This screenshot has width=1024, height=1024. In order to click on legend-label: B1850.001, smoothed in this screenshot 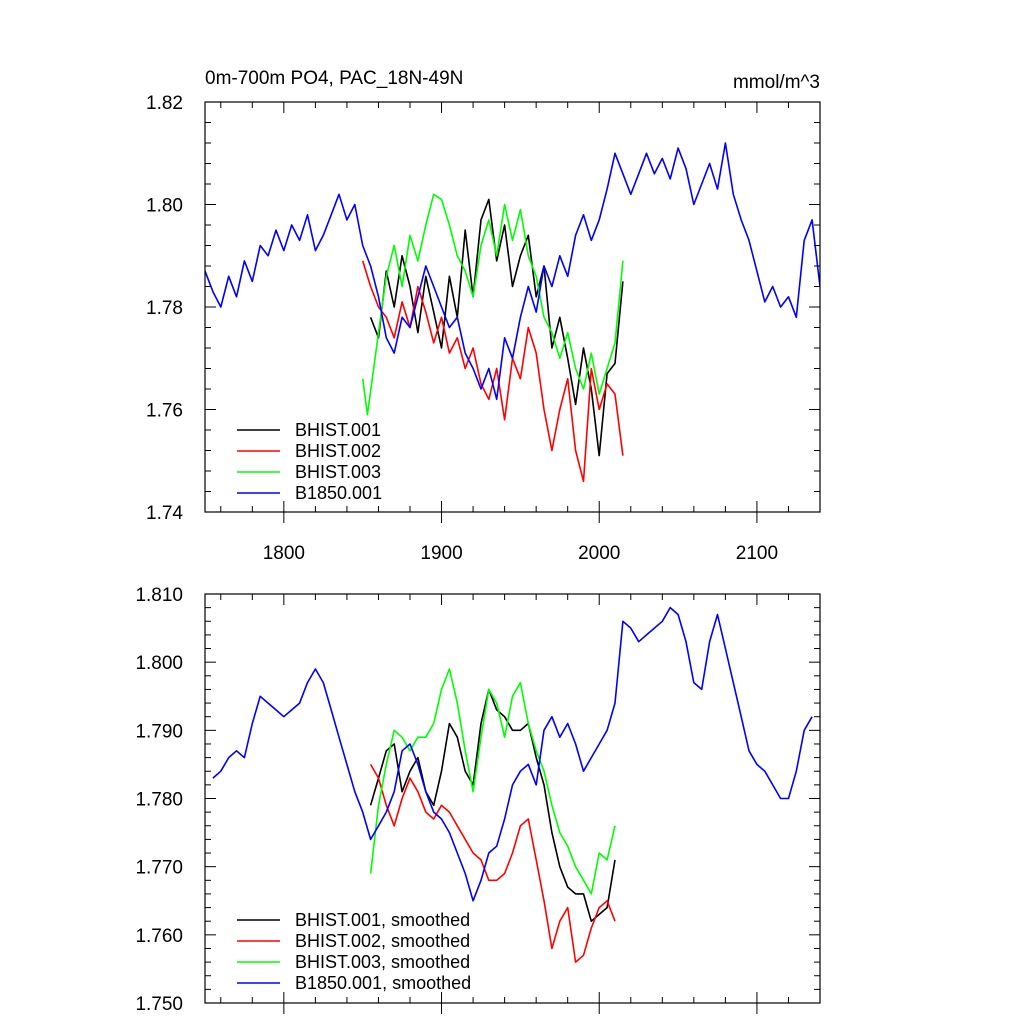, I will do `click(383, 983)`.